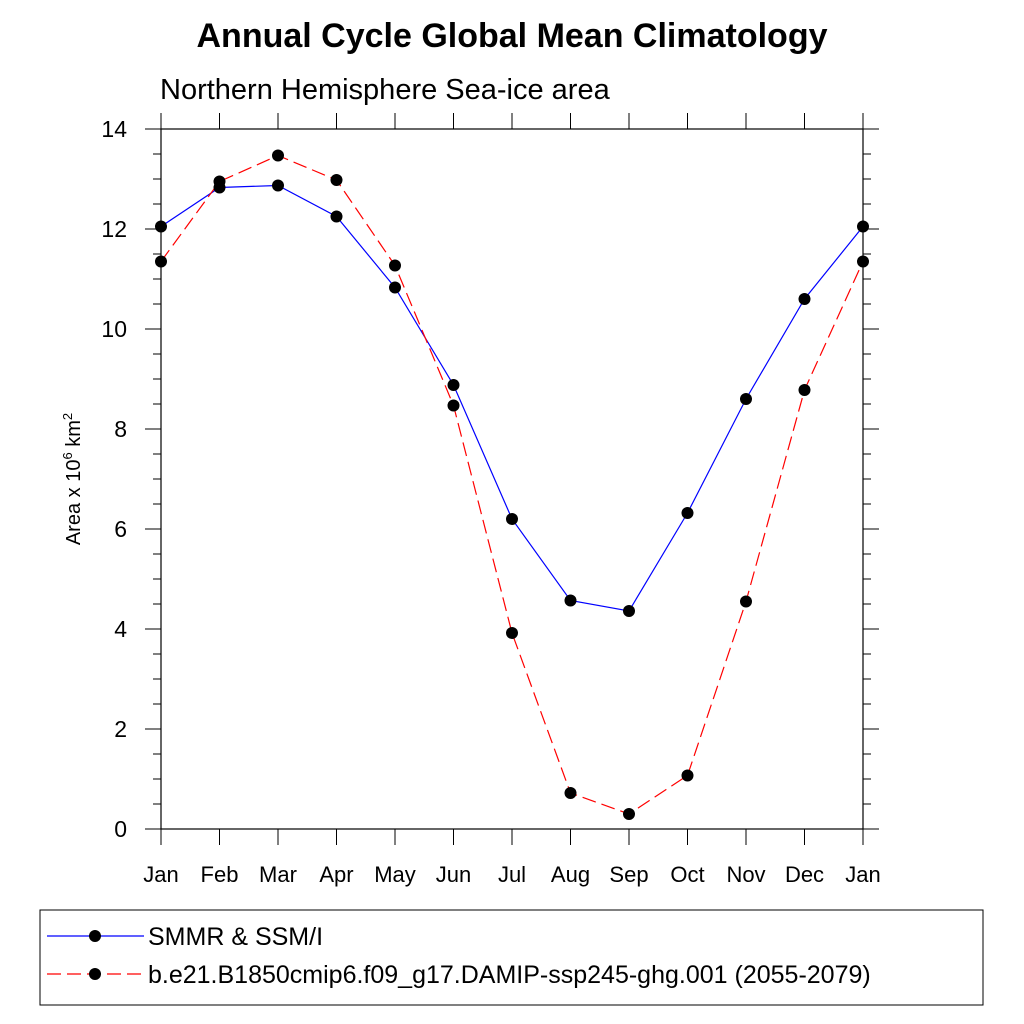 This screenshot has height=1024, width=1024. Describe the element at coordinates (570, 874) in the screenshot. I see `x-tick-label: Aug` at that location.